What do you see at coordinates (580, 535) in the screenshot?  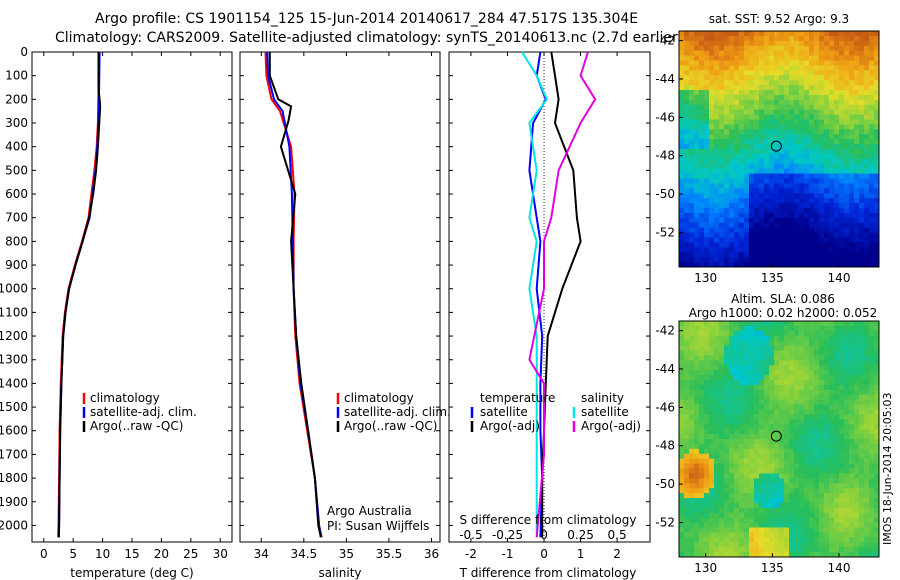 I see `top-tick-label: 0.25` at bounding box center [580, 535].